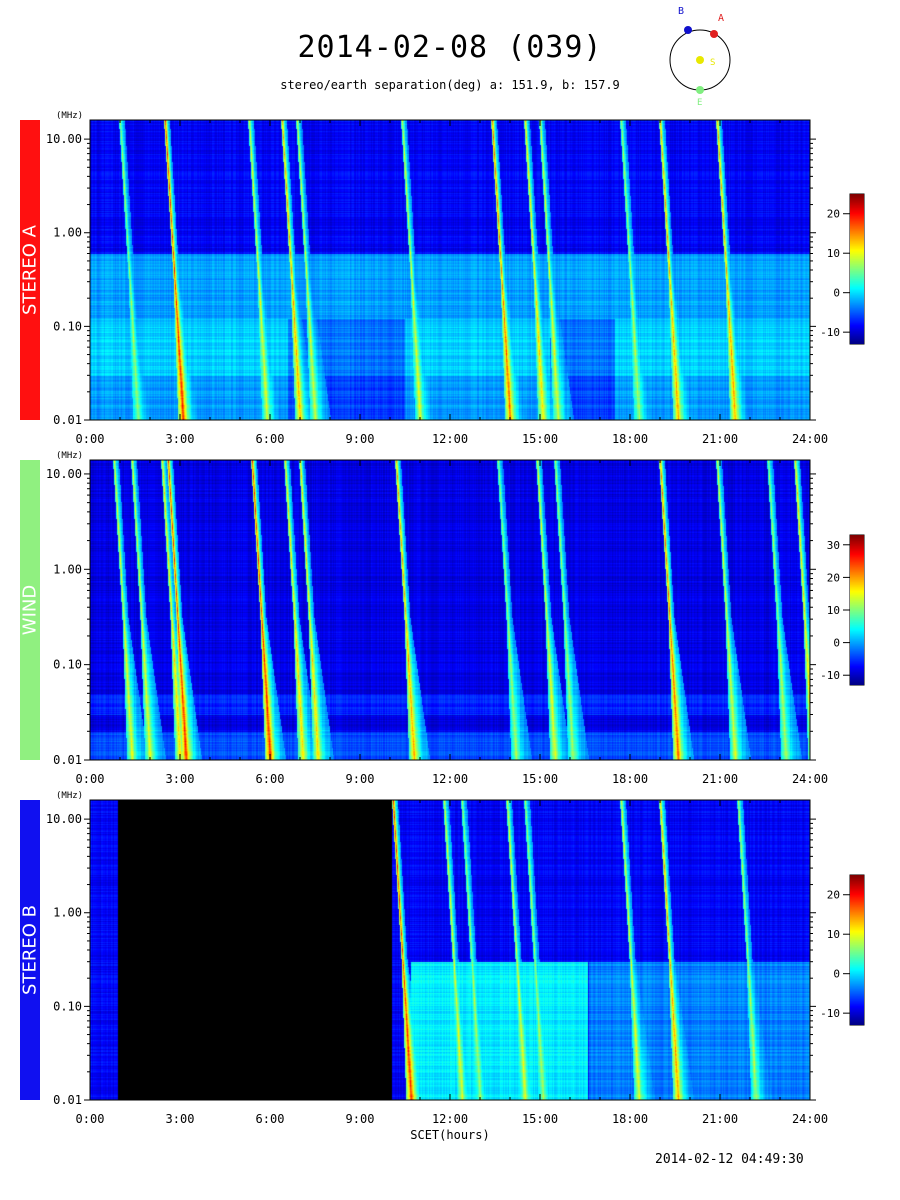 This screenshot has height=1200, width=900. Describe the element at coordinates (857, 610) in the screenshot. I see `colorbar-wind` at that location.